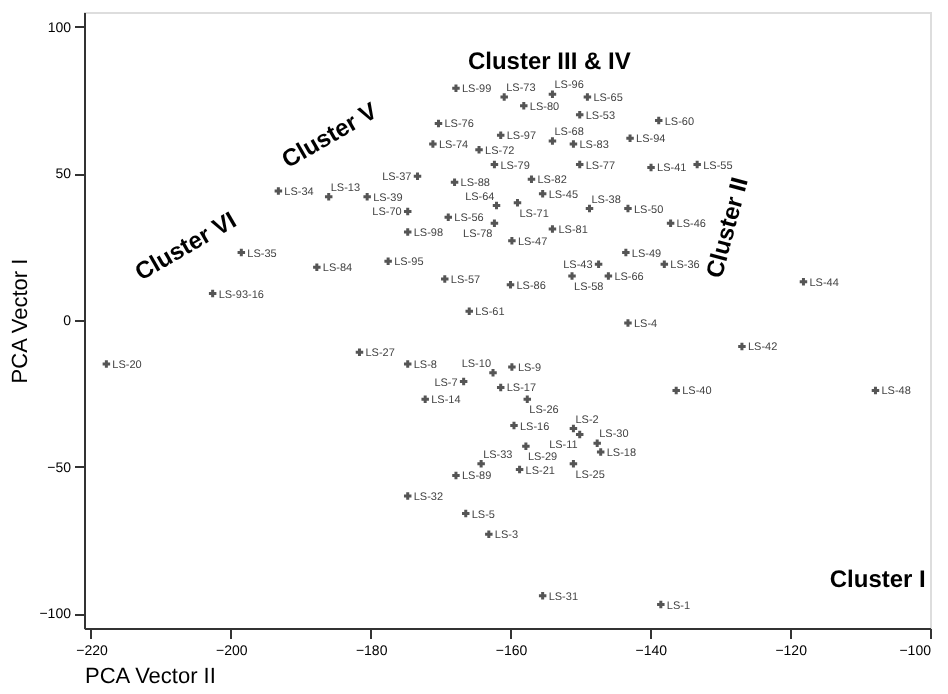 The height and width of the screenshot is (694, 948). Describe the element at coordinates (877, 578) in the screenshot. I see `annotation: Cluster I` at that location.